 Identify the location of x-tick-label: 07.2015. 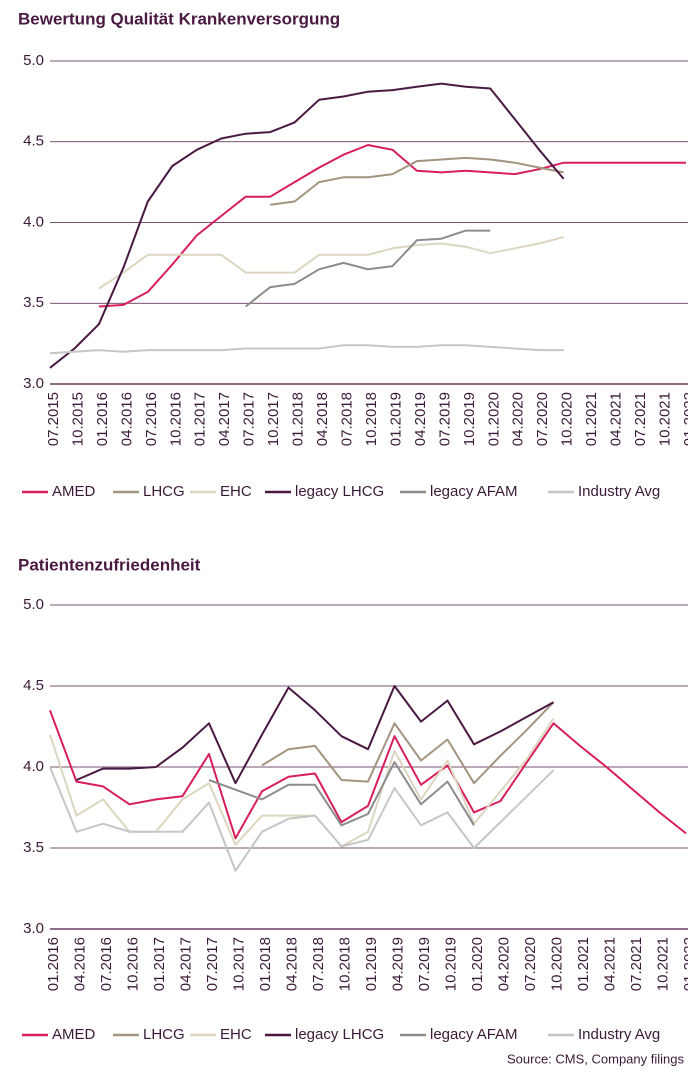
(53, 419).